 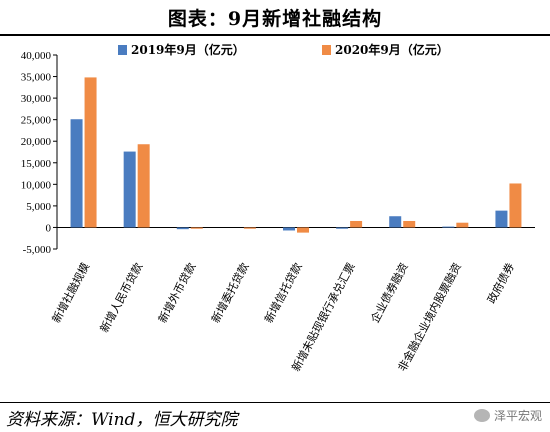 What do you see at coordinates (36, 78) in the screenshot?
I see `y-tick-label: 35,000` at bounding box center [36, 78].